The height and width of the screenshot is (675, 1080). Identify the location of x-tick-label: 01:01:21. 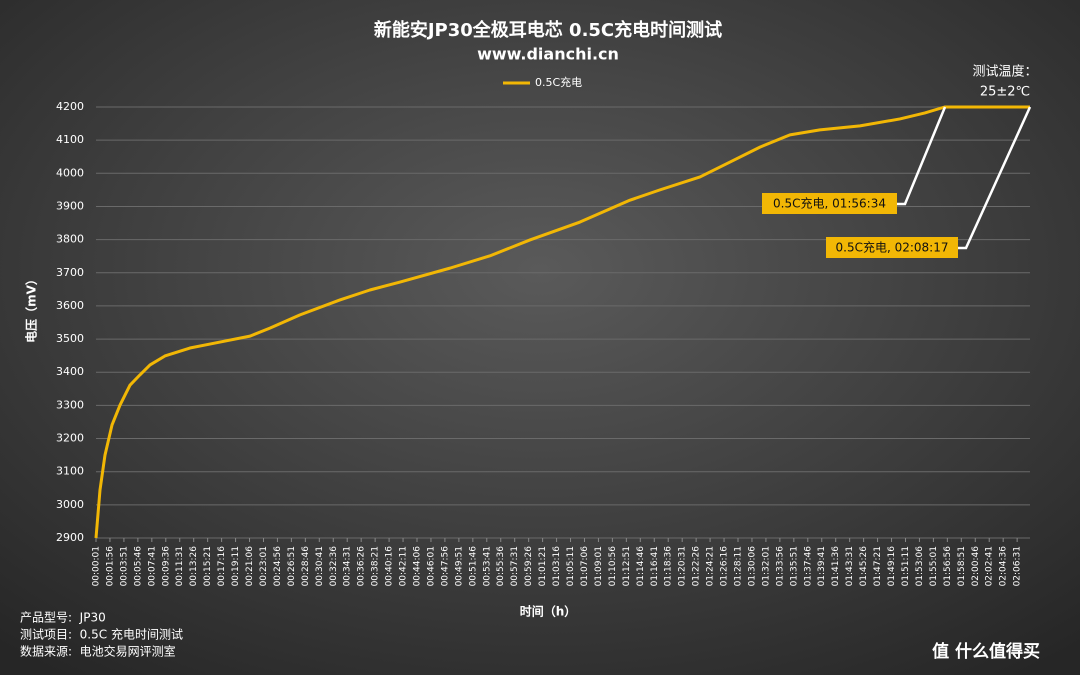
(543, 566).